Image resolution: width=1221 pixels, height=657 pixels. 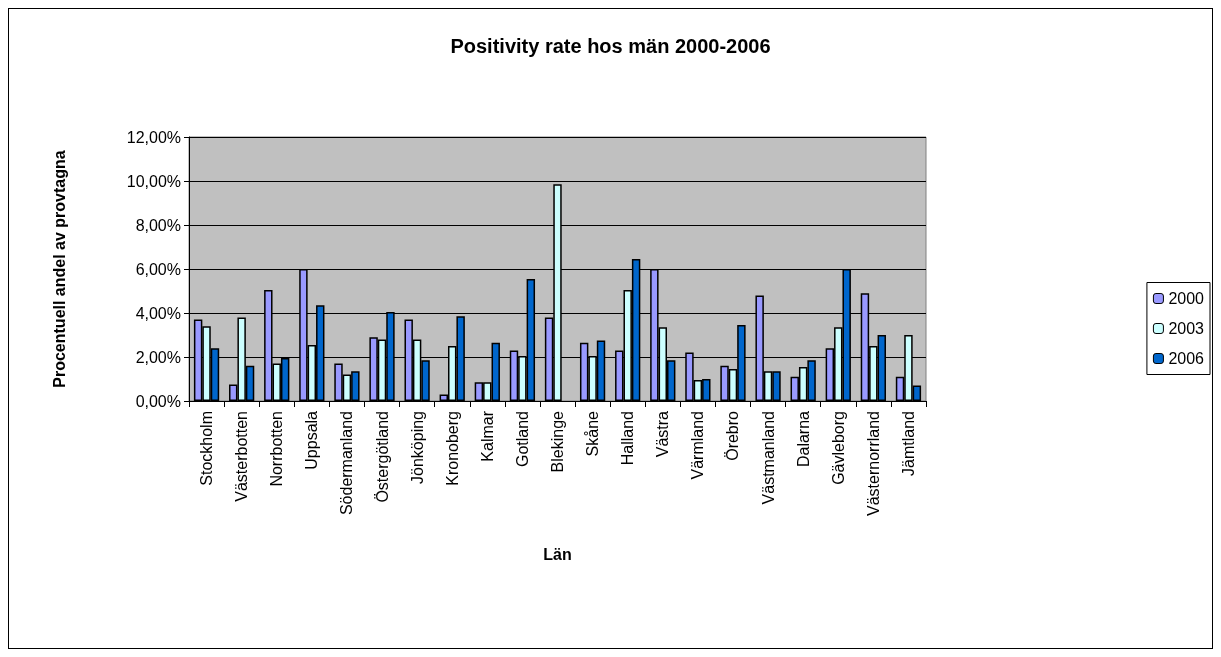 I want to click on x-tick-label: Dalarna, so click(x=803, y=439).